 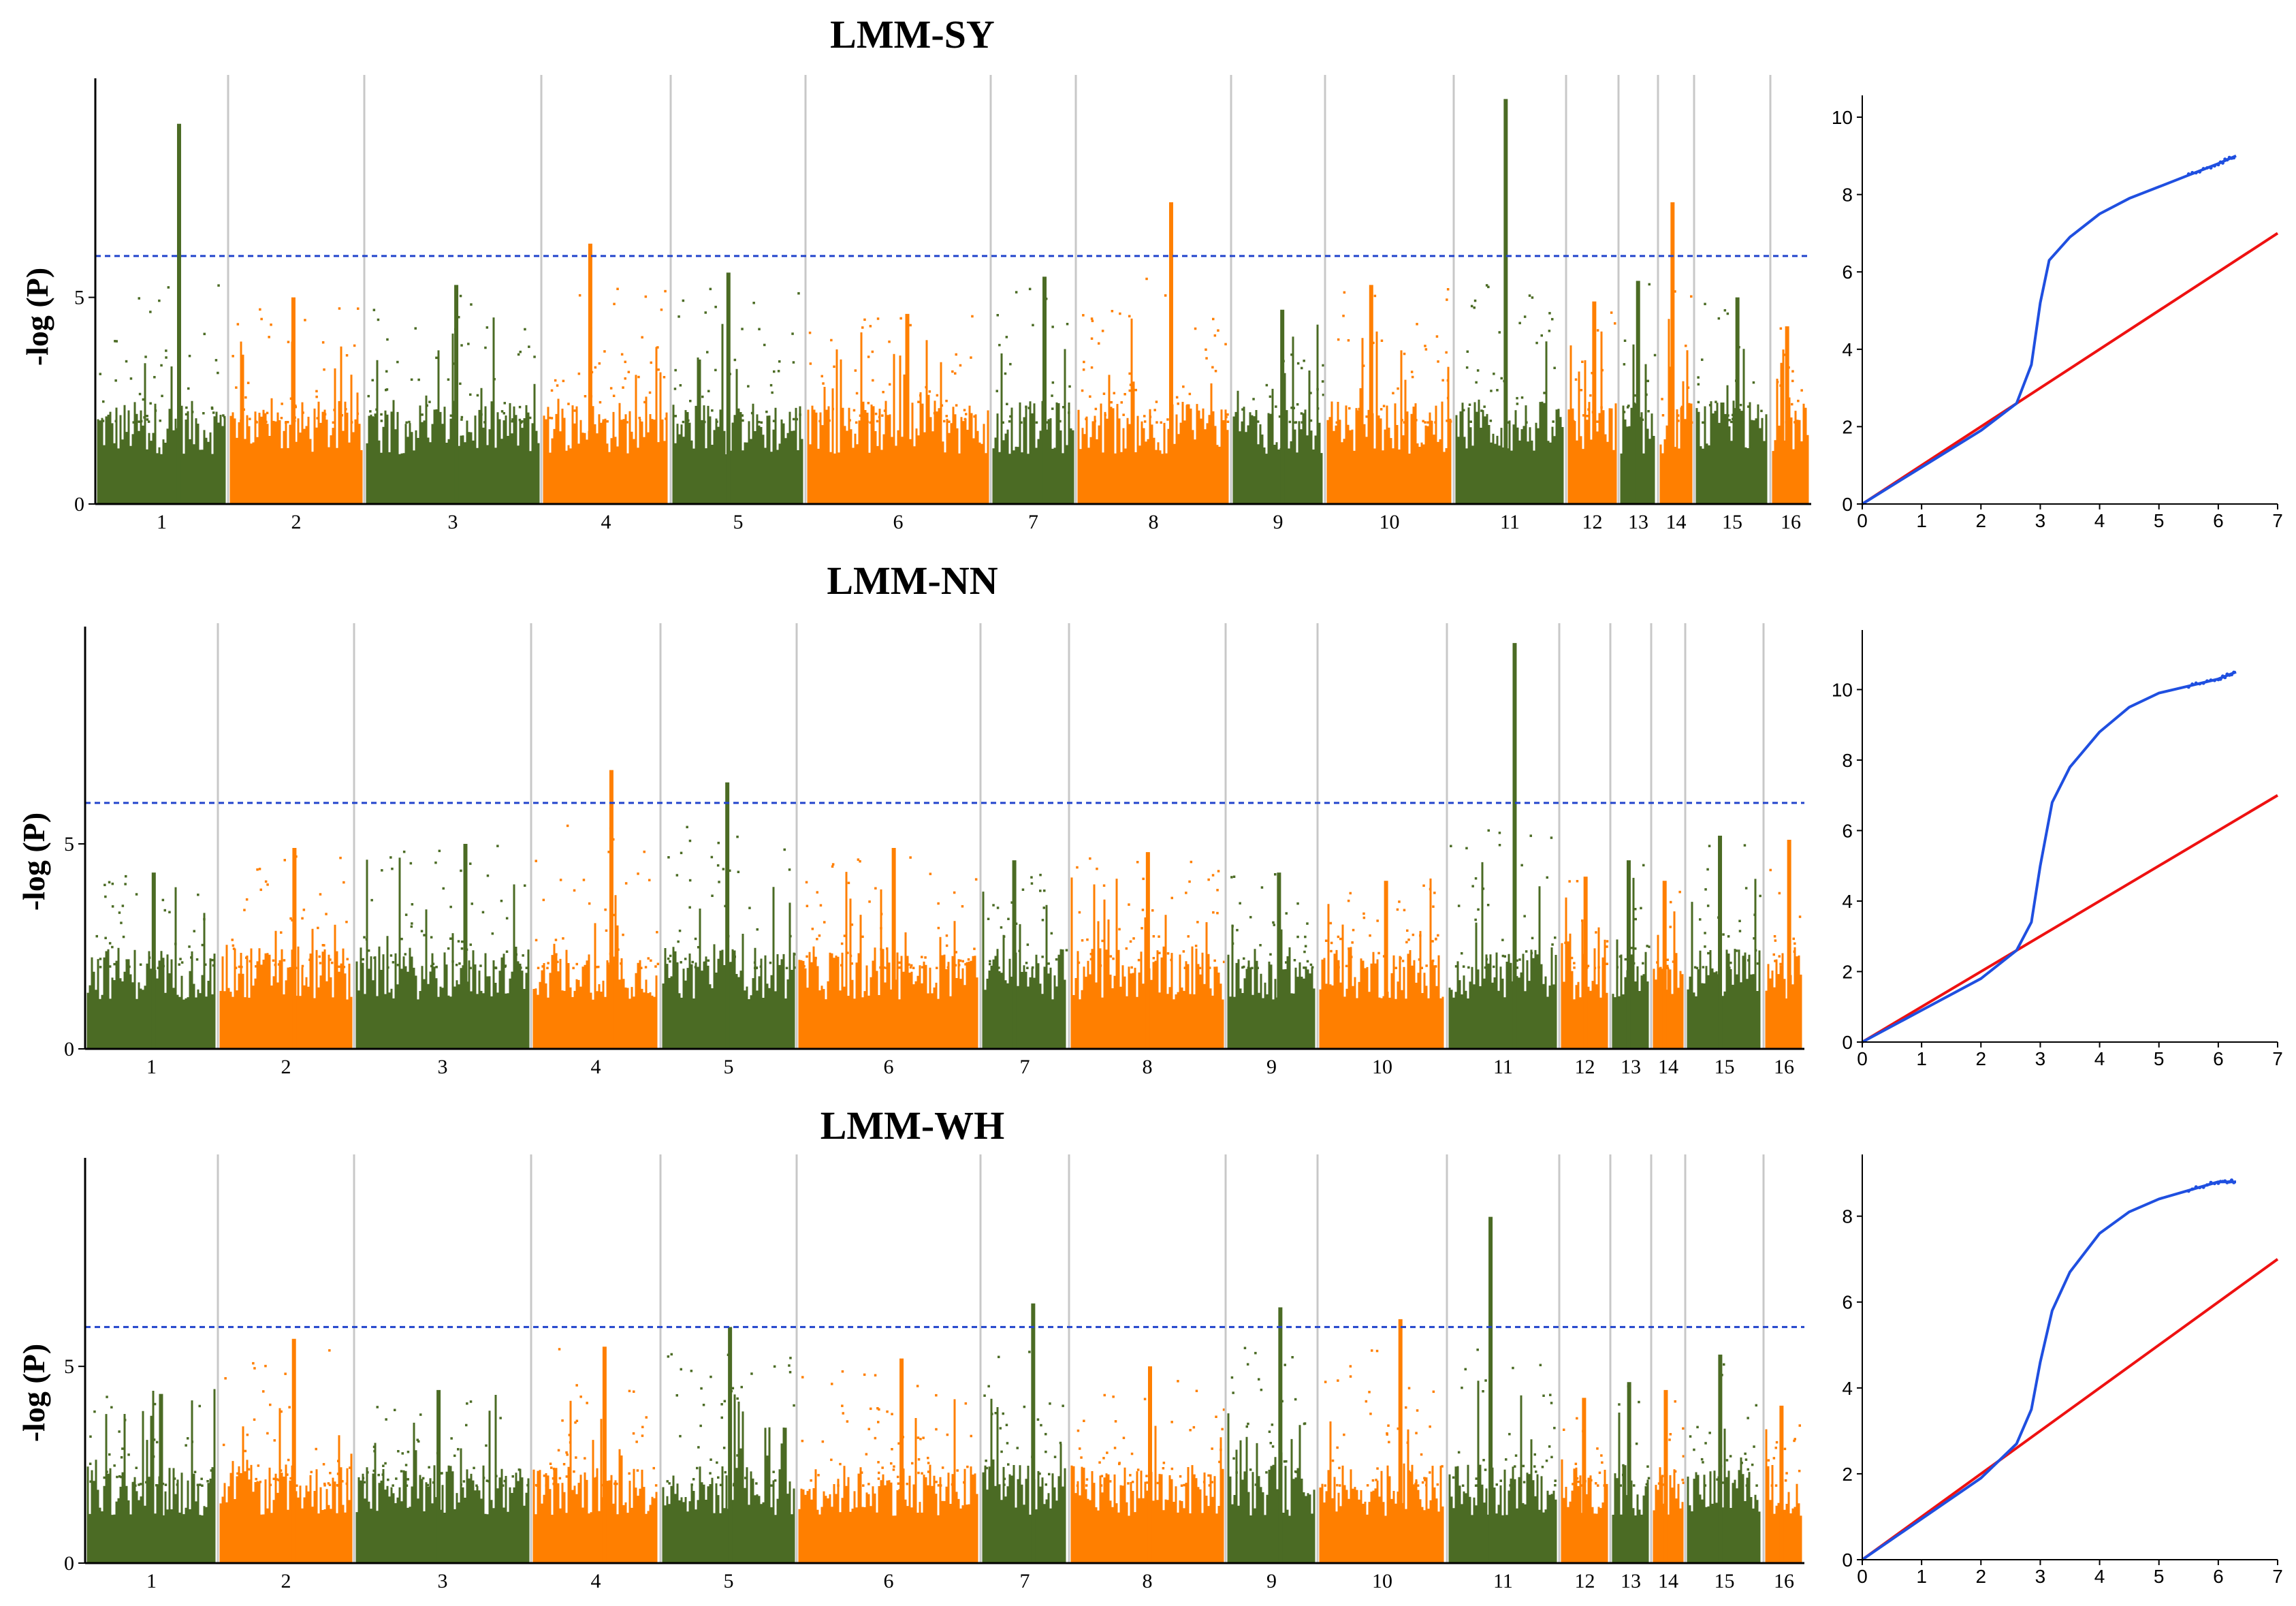 What do you see at coordinates (913, 35) in the screenshot?
I see `plot-title: LMM-SY` at bounding box center [913, 35].